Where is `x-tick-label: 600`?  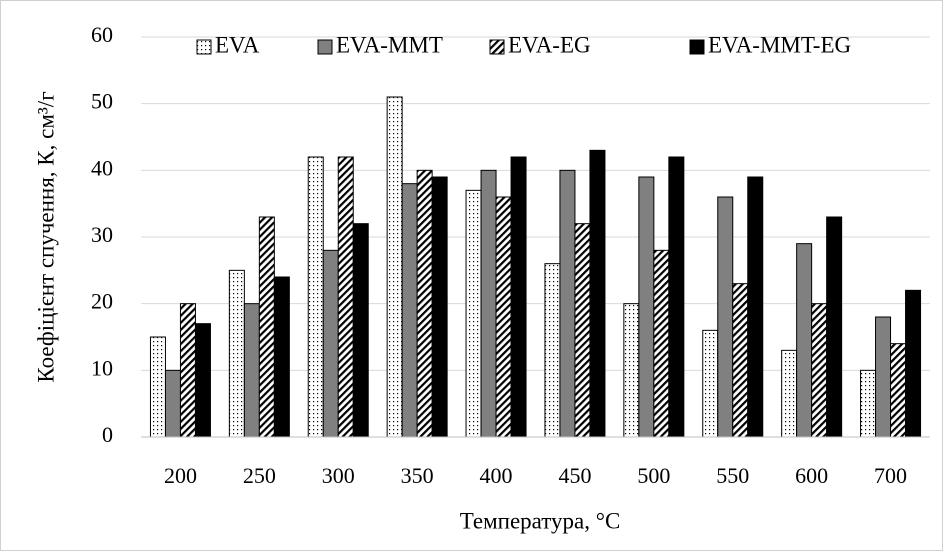 x-tick-label: 600 is located at coordinates (811, 475).